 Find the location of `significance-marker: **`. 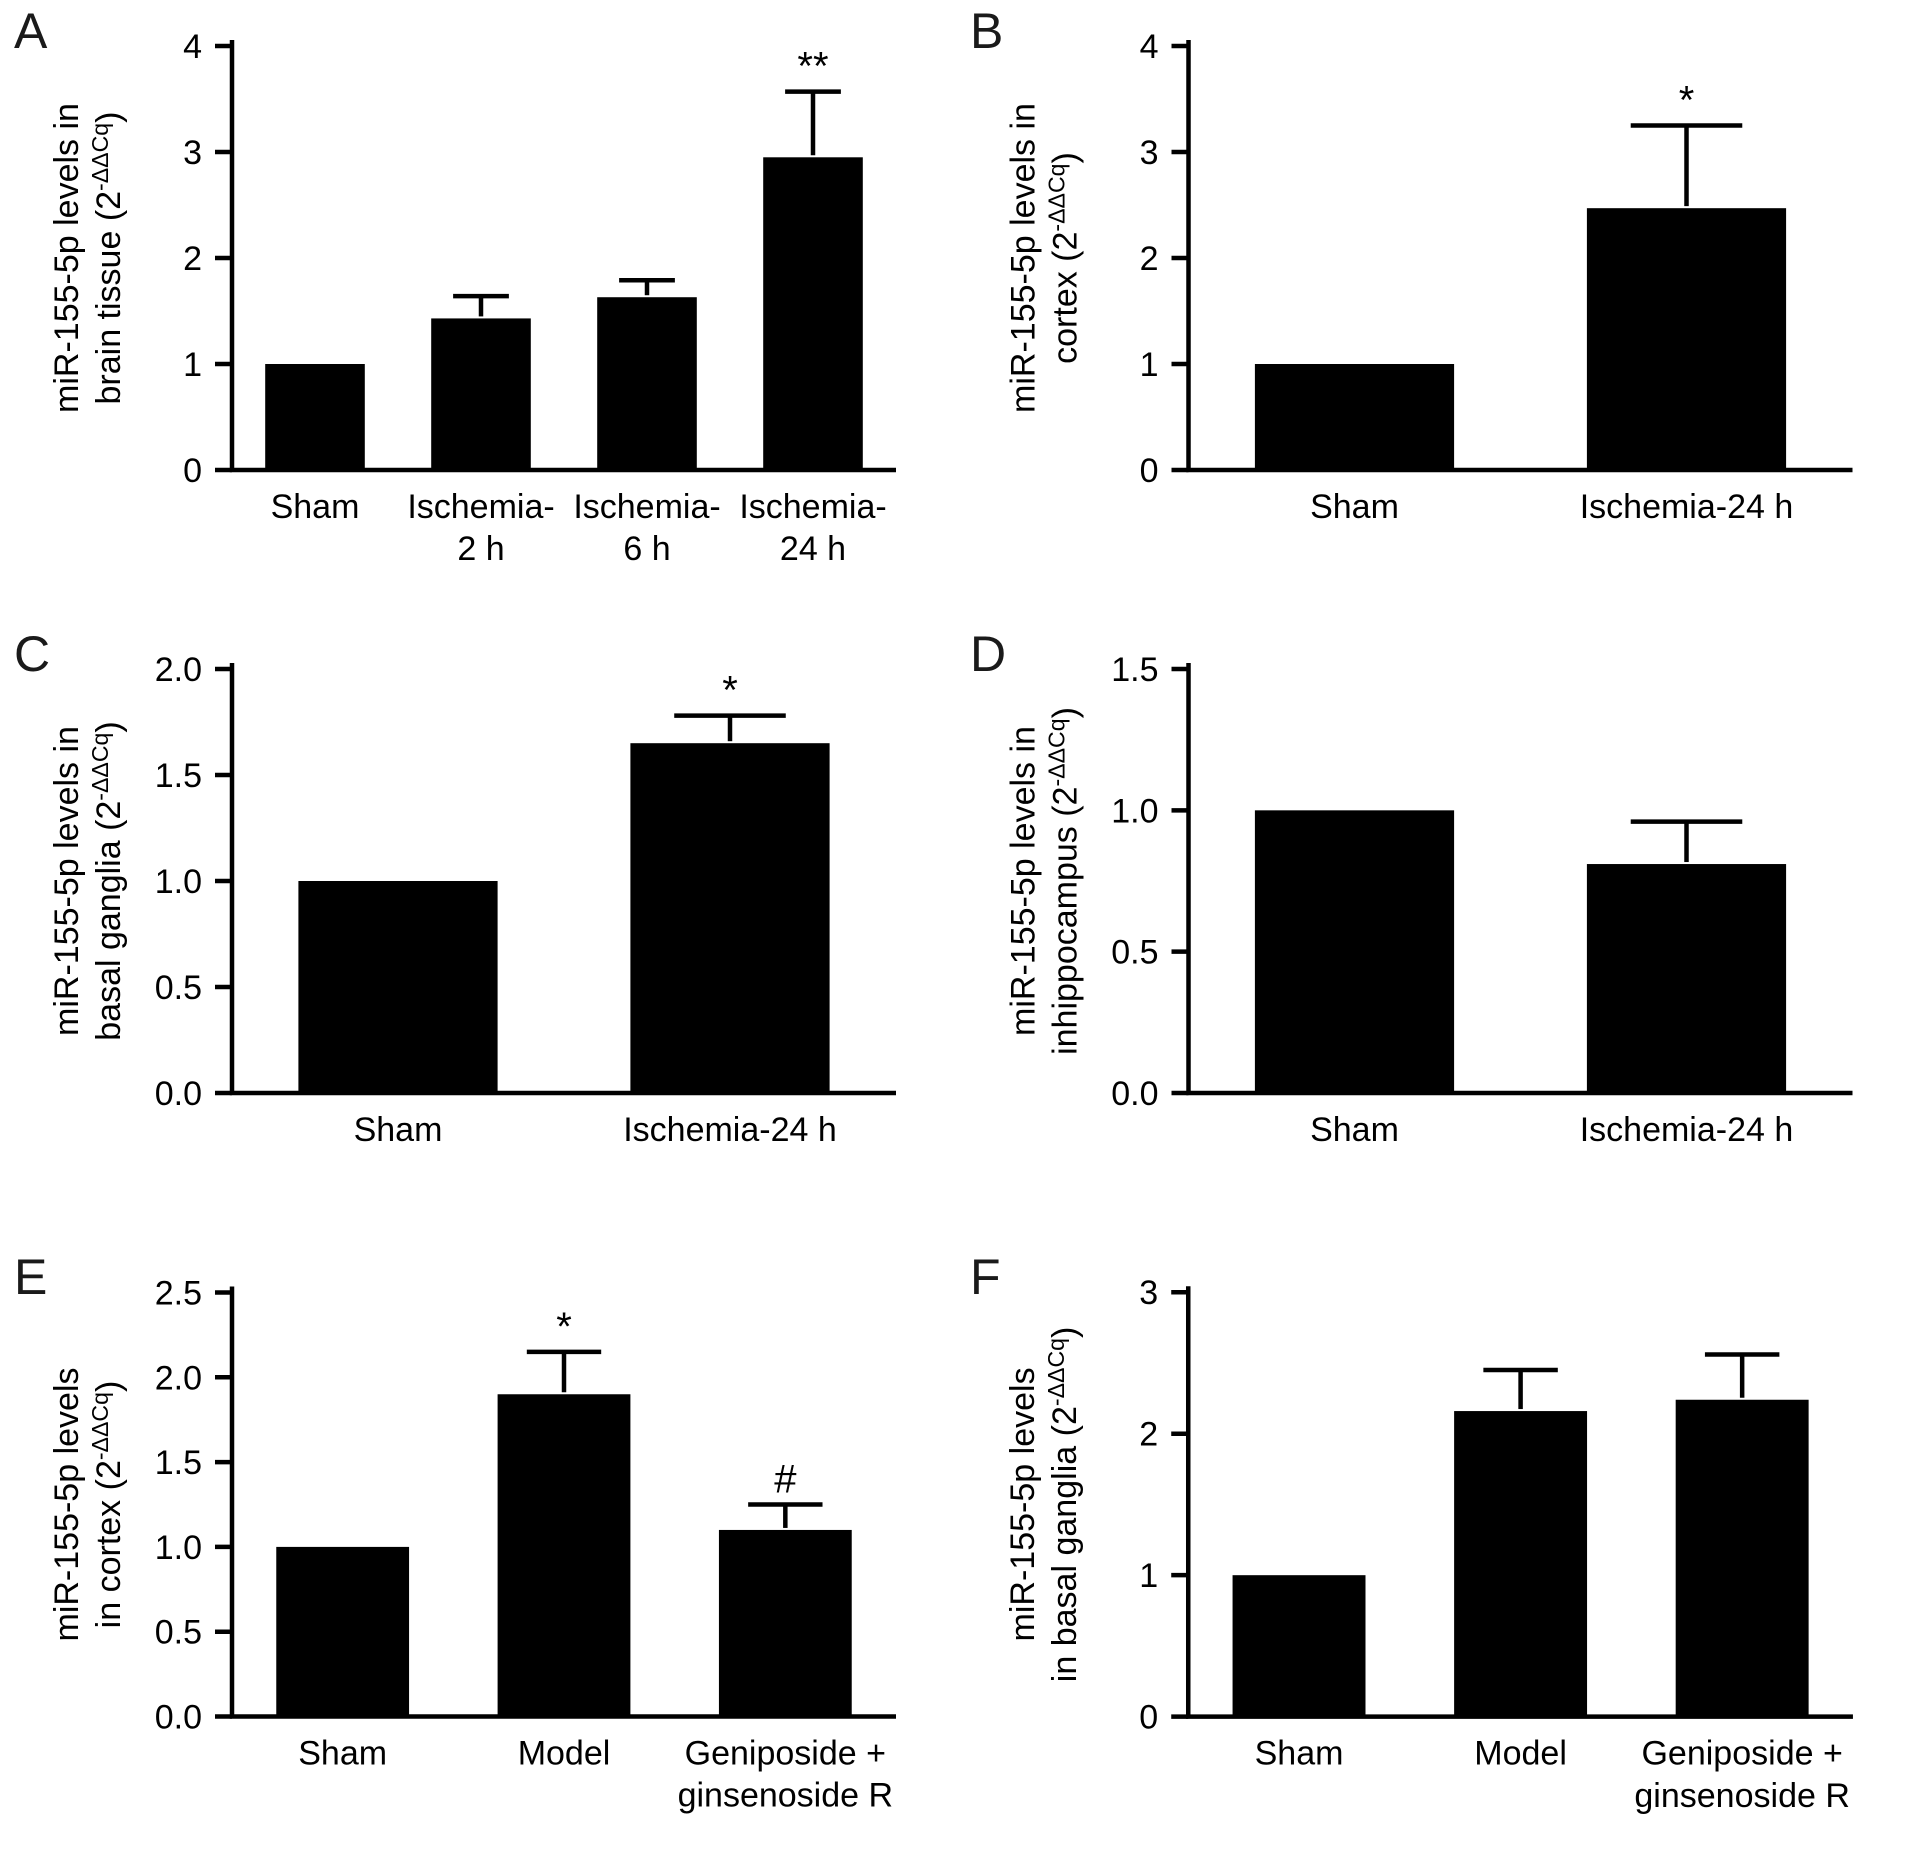

significance-marker: ** is located at coordinates (812, 67).